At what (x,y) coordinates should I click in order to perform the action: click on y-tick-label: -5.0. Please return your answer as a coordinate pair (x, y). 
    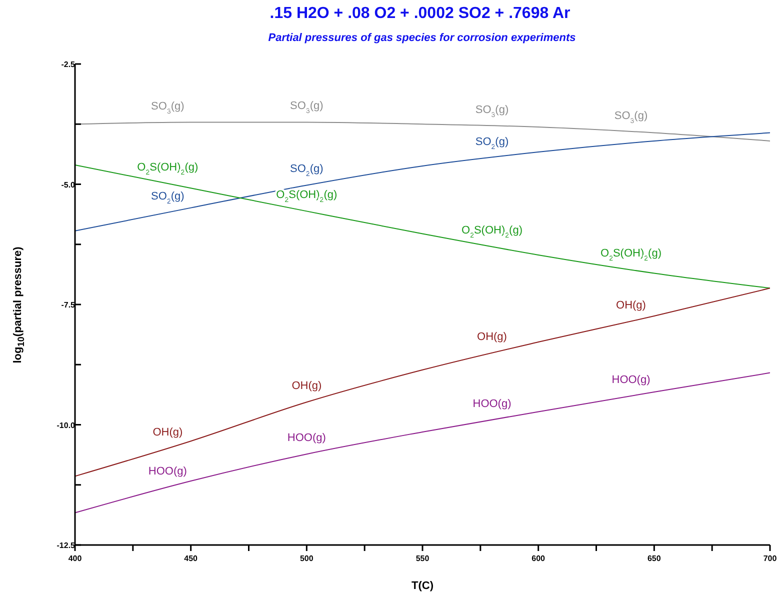
    Looking at the image, I should click on (68, 185).